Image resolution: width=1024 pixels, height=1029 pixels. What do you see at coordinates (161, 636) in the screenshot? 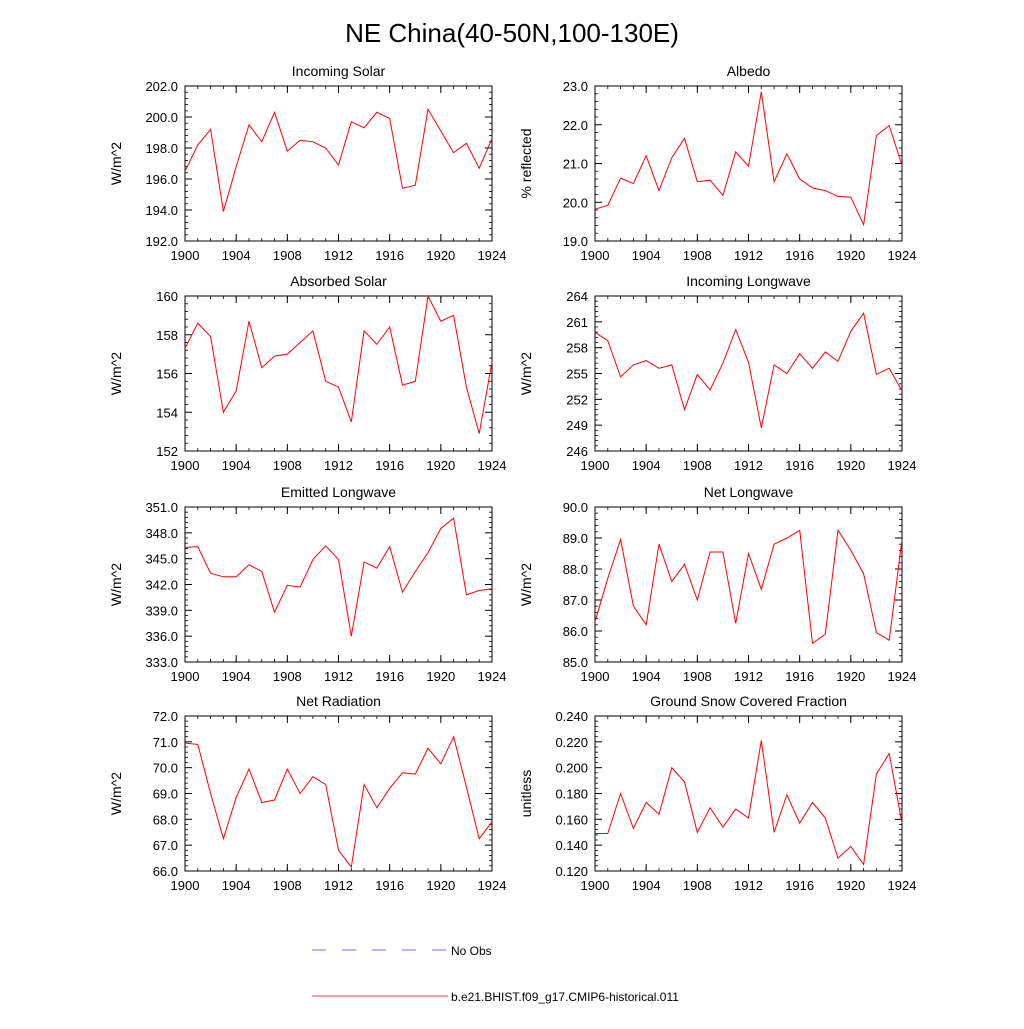
I see `y-tick-label: 336.0` at bounding box center [161, 636].